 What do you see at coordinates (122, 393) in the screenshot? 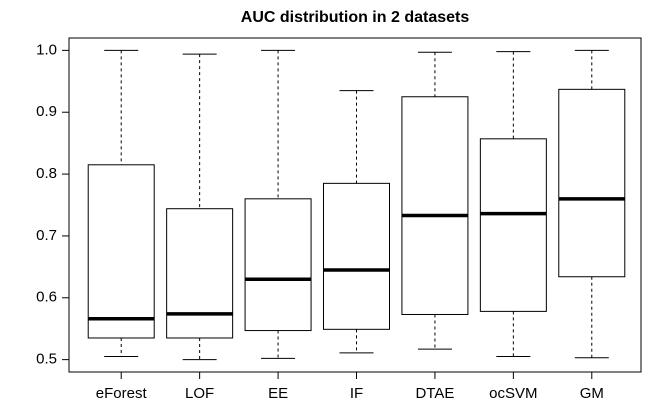
I see `x-tick-label: eForest` at bounding box center [122, 393].